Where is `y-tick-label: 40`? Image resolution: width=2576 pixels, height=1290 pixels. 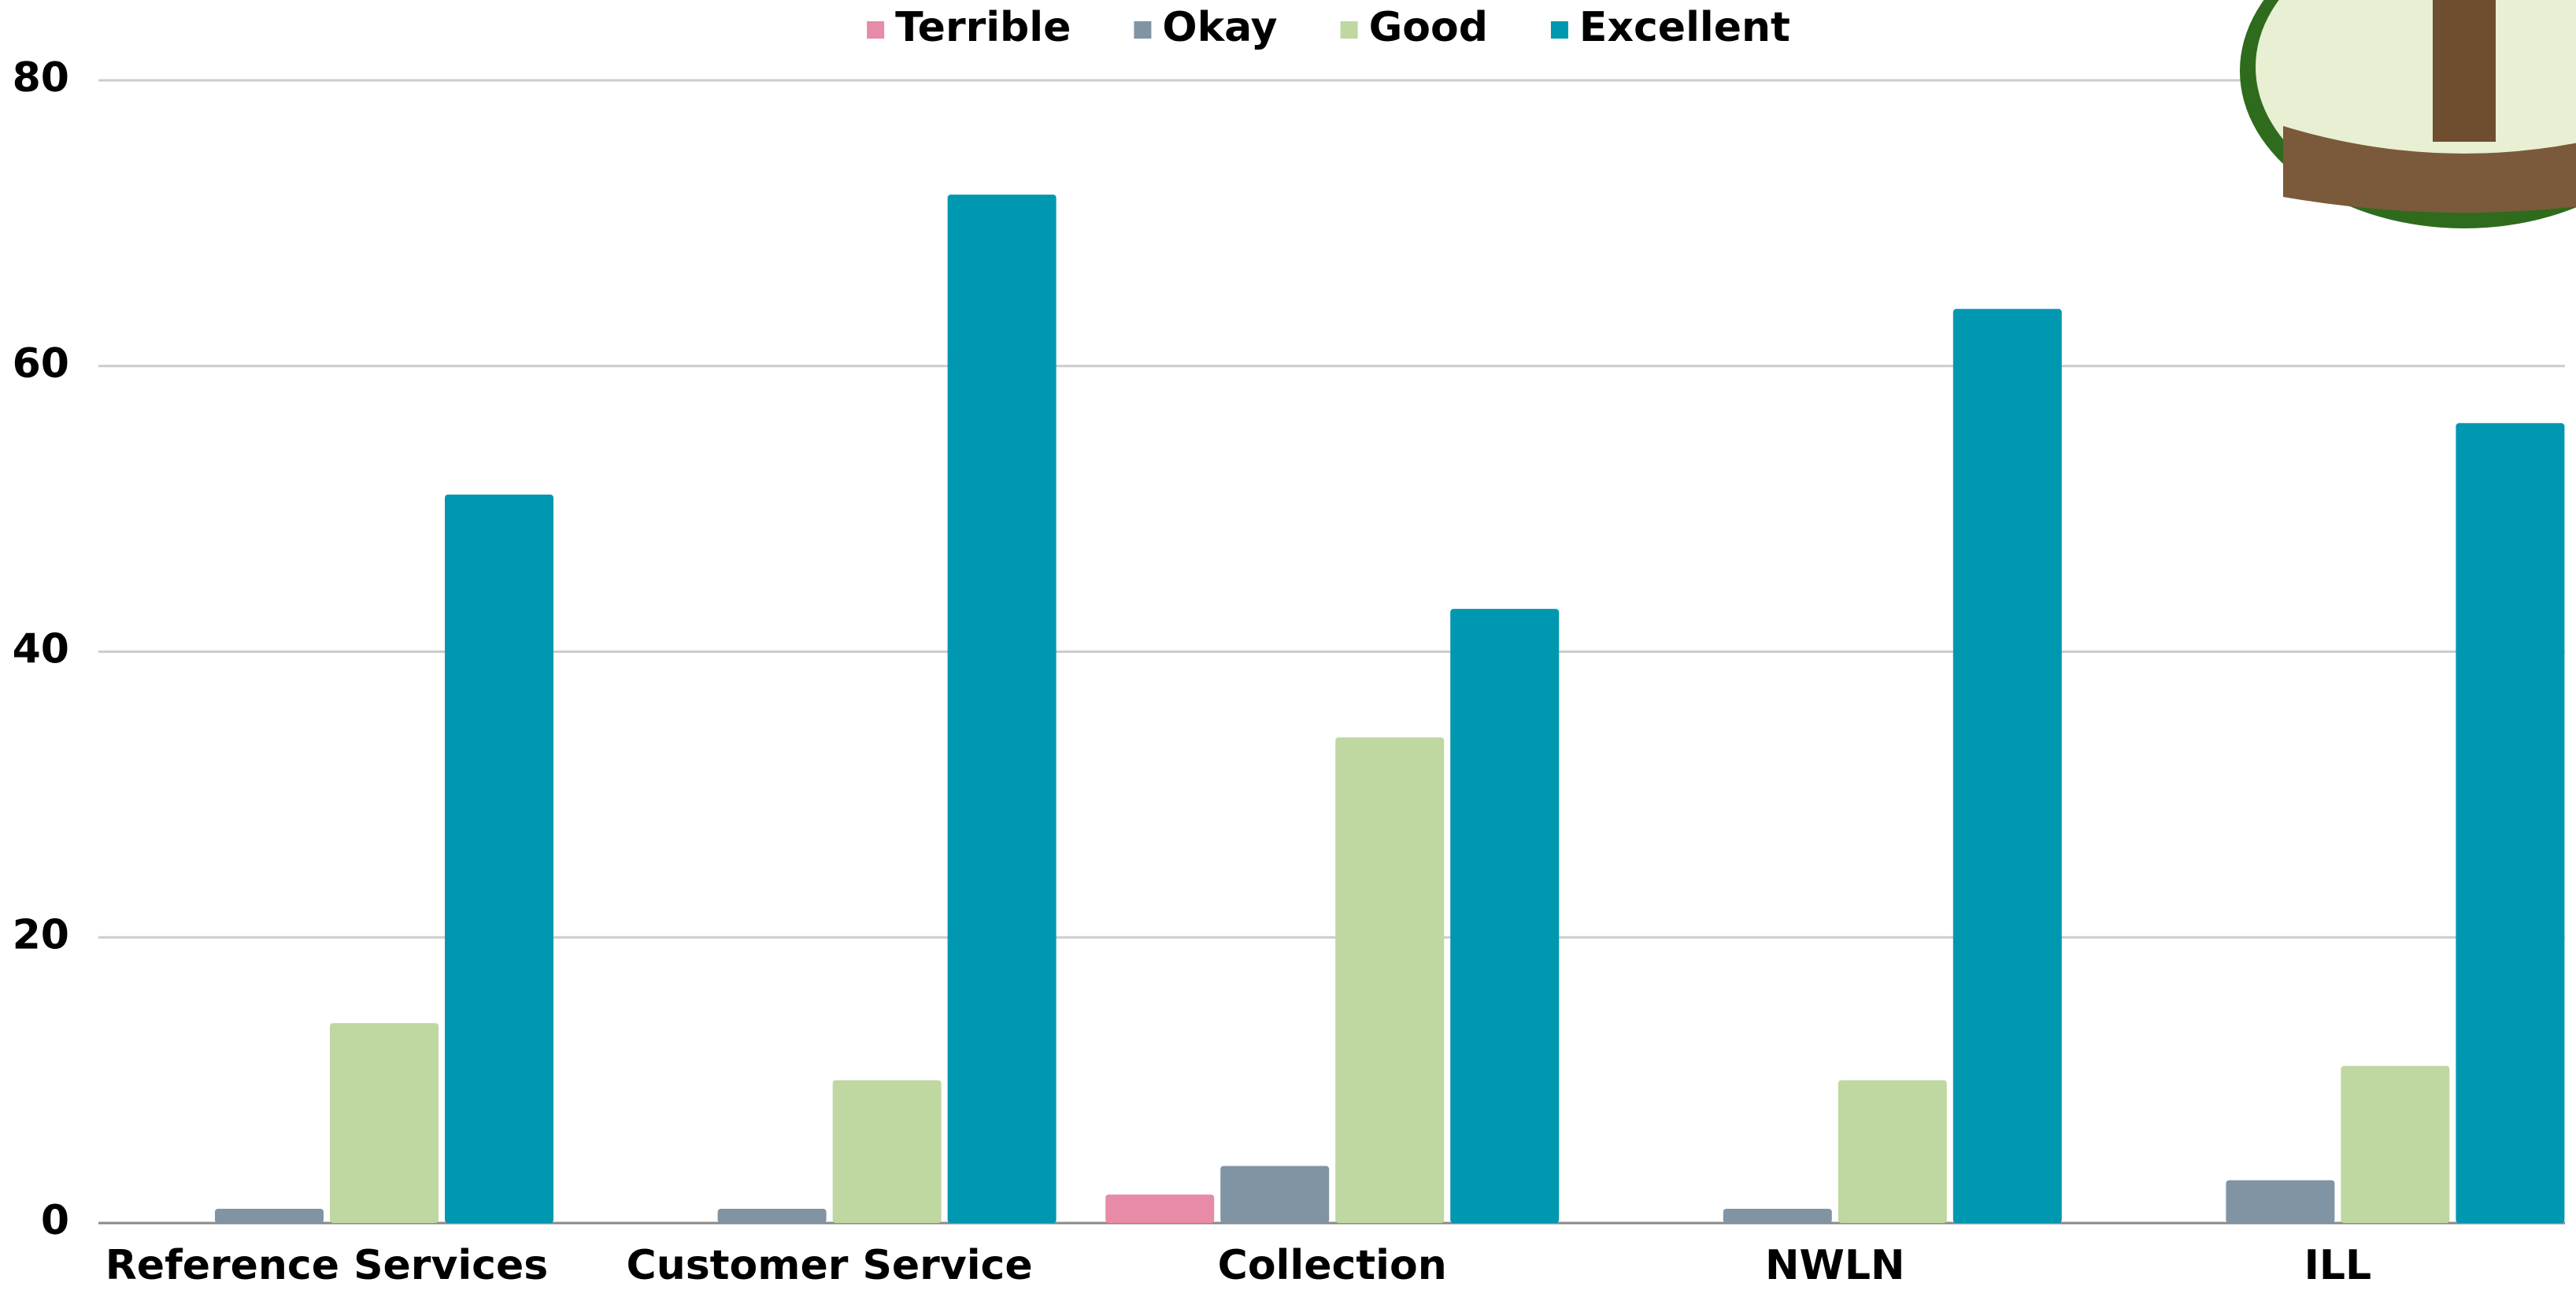
y-tick-label: 40 is located at coordinates (41, 649).